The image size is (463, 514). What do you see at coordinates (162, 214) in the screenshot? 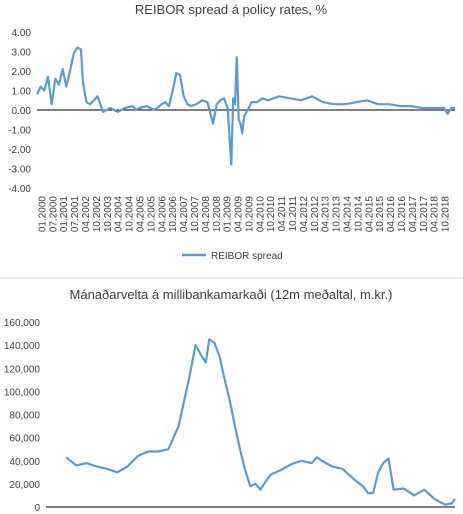
I see `chart1-x-tick-label: 04.2006` at bounding box center [162, 214].